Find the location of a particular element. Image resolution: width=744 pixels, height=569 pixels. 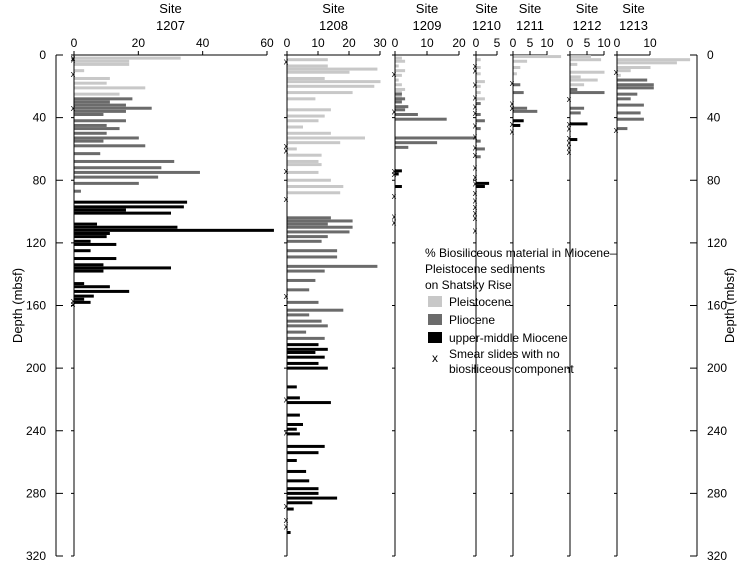

depth-tick-label-left: 40 is located at coordinates (40, 118).